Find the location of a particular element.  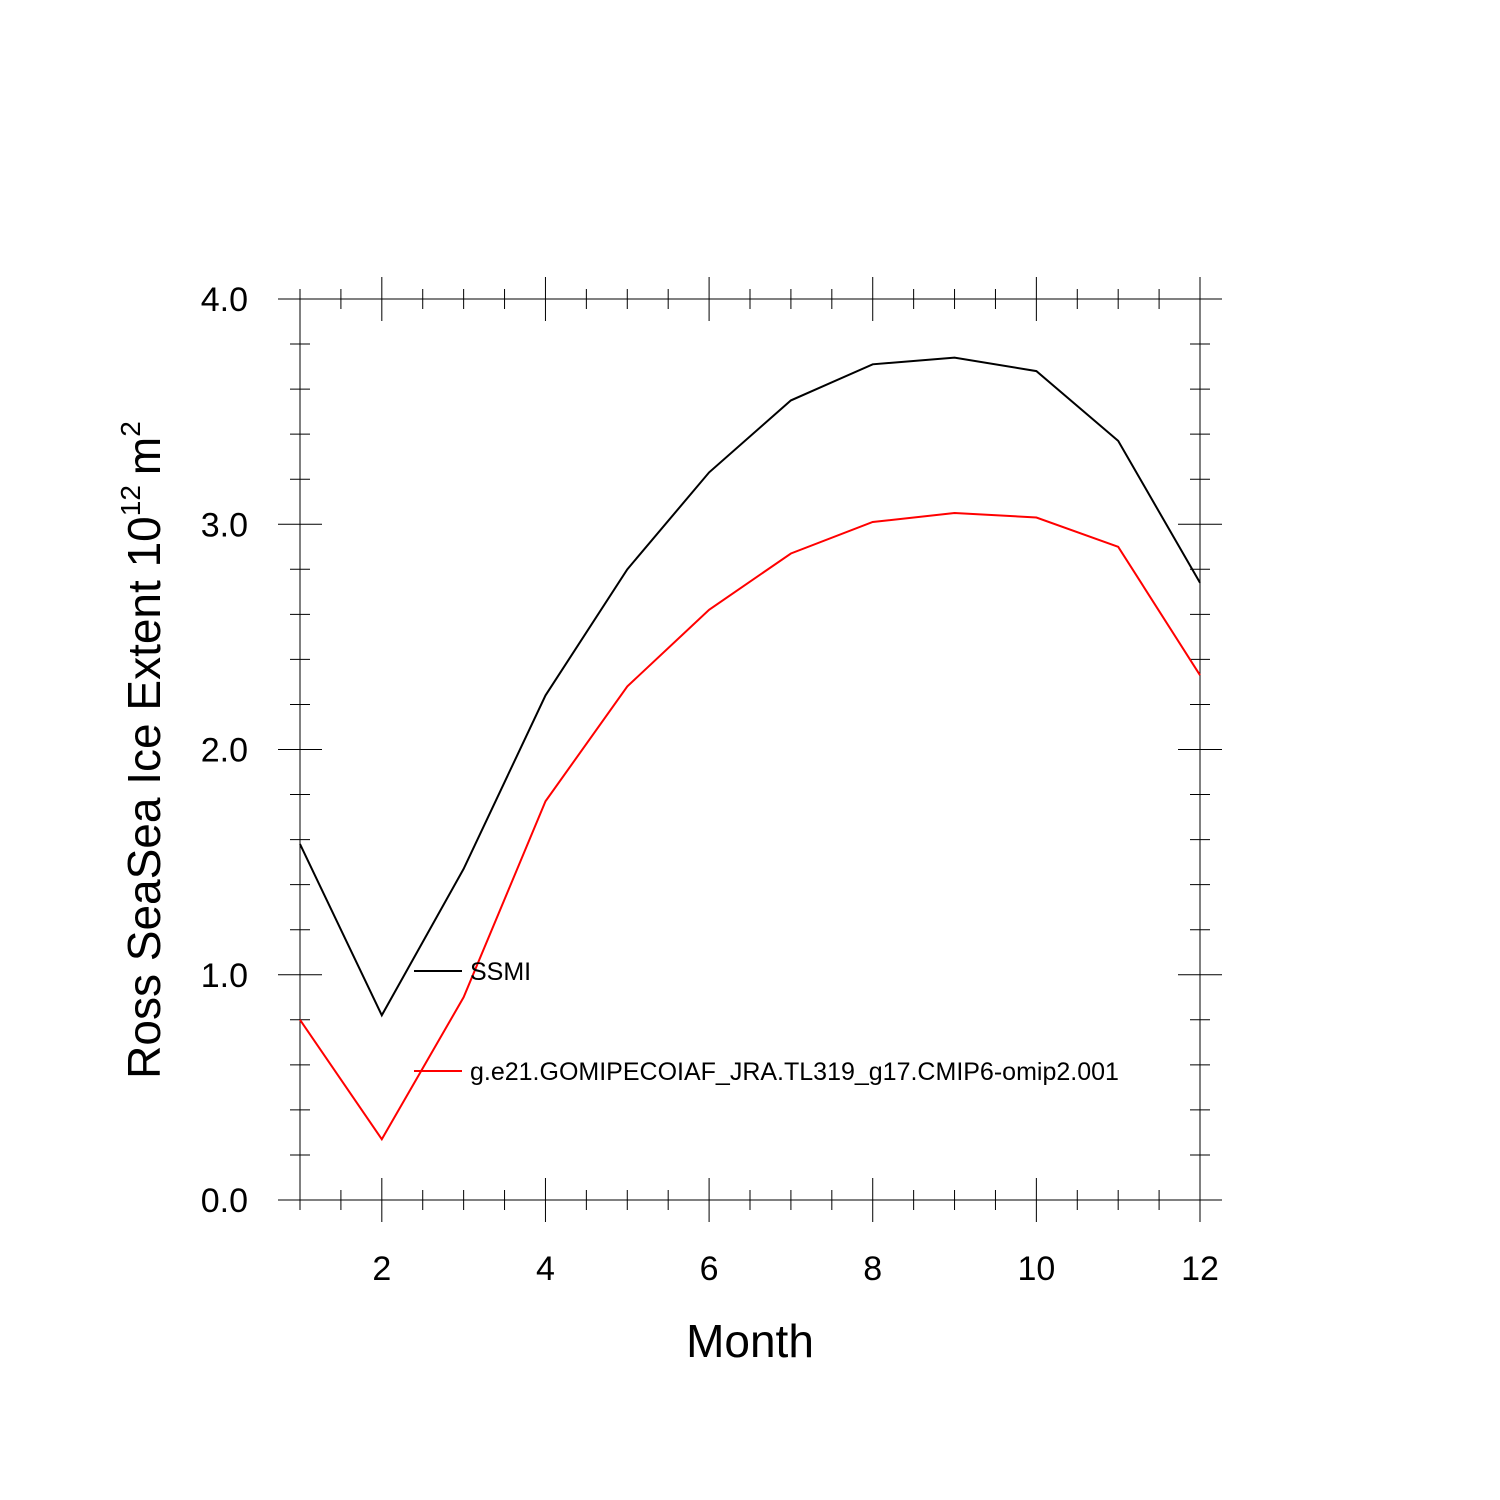

y-tick-label: 2.0 is located at coordinates (224, 751).